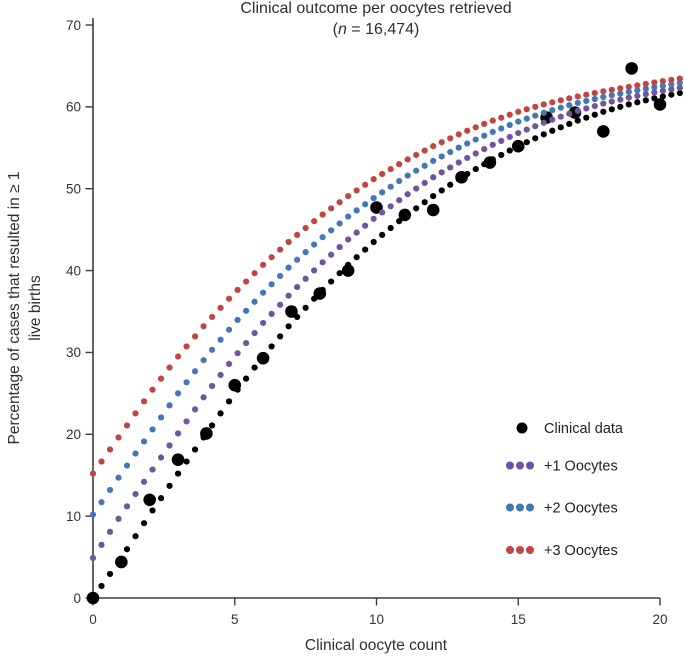 The width and height of the screenshot is (685, 658). Describe the element at coordinates (235, 619) in the screenshot. I see `x-tick-label: 5` at that location.